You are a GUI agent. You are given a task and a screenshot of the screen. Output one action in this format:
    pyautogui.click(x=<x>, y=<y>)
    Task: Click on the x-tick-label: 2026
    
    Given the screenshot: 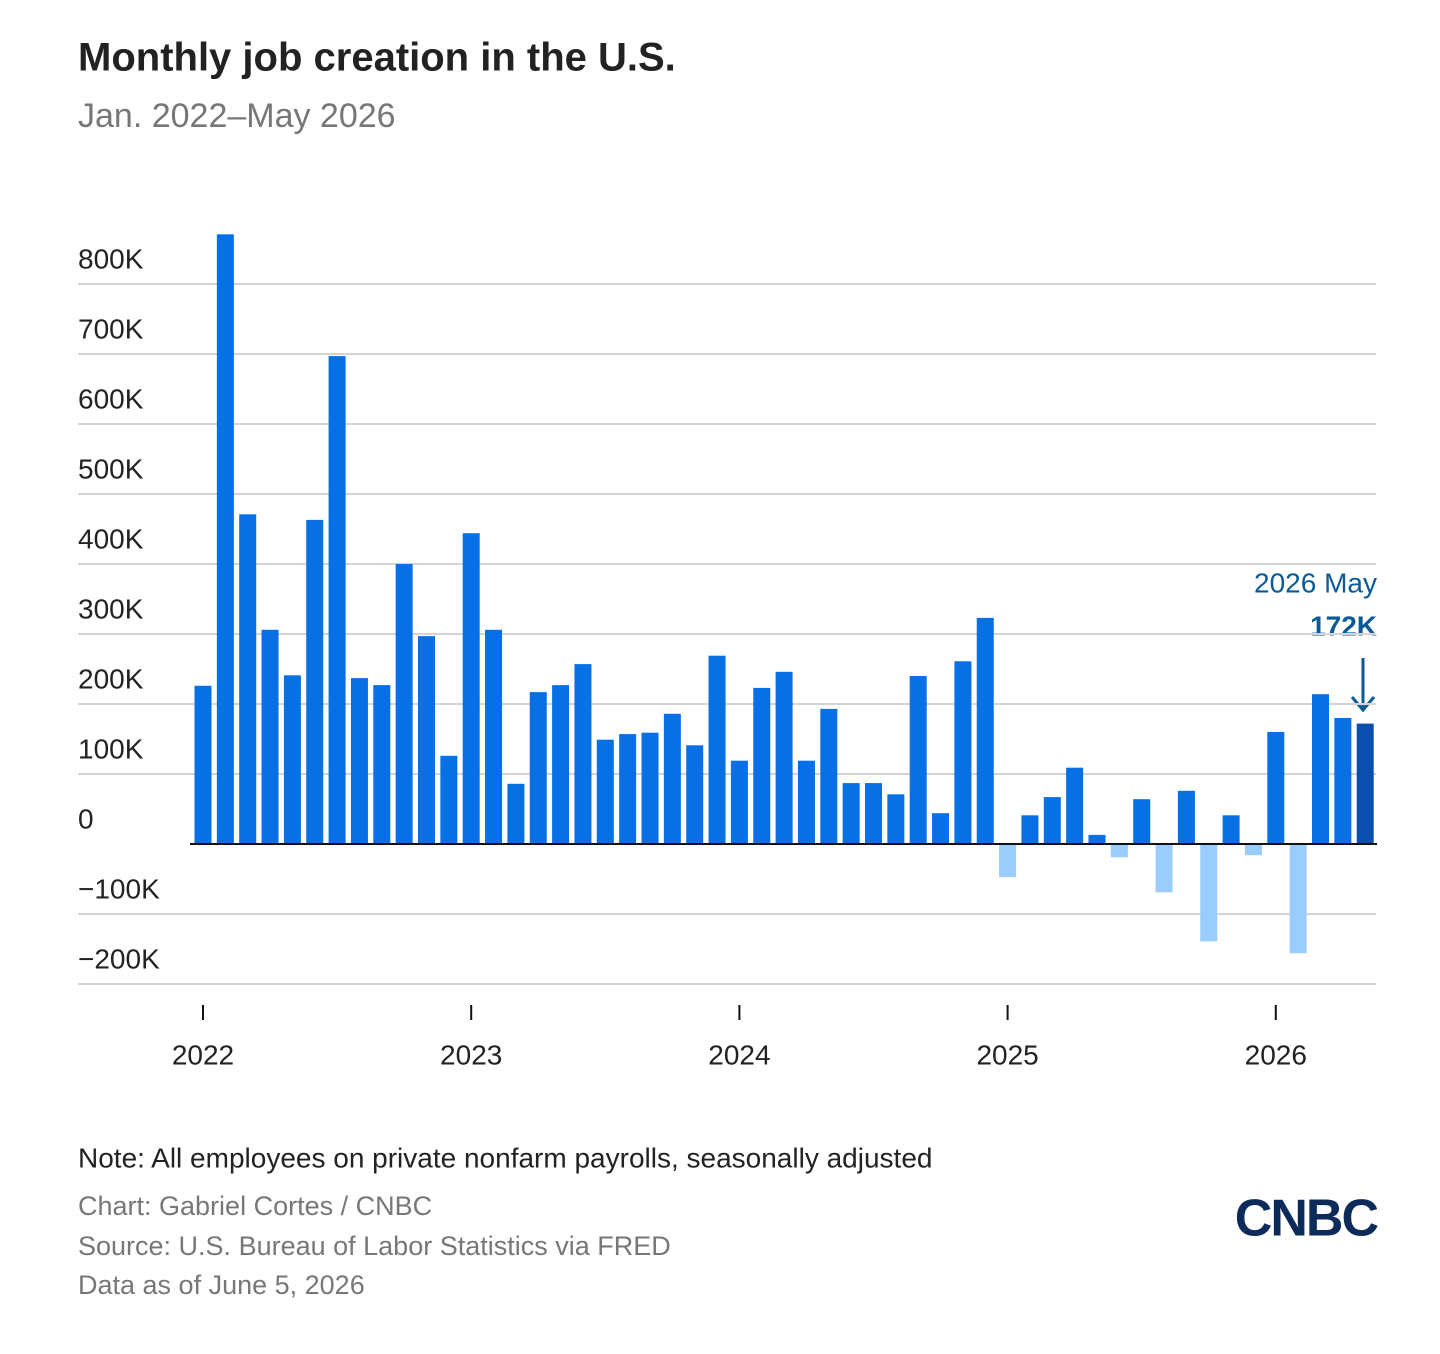 What is the action you would take?
    pyautogui.click(x=1276, y=1054)
    